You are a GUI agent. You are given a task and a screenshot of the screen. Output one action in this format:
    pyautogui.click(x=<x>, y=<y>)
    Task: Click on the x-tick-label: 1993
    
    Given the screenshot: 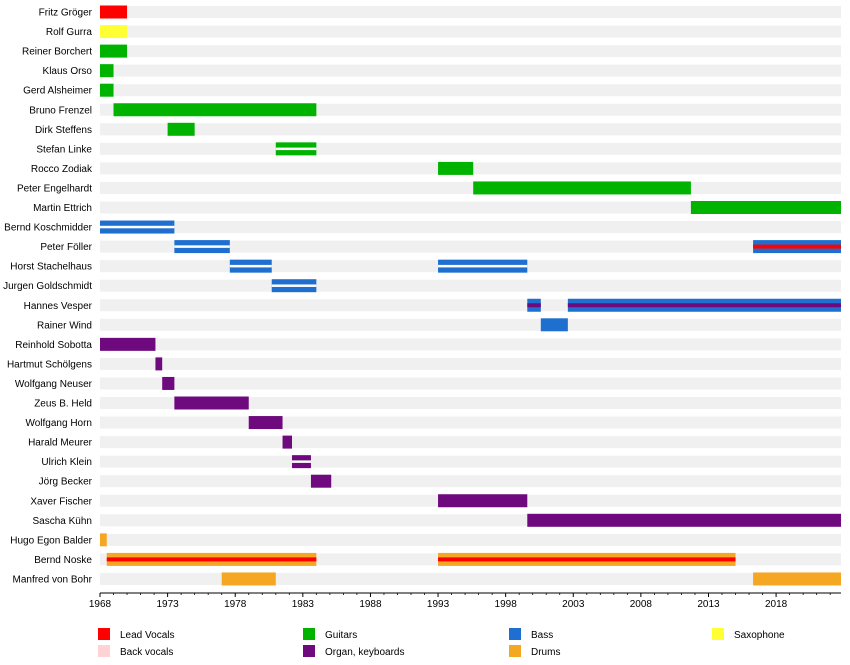 What is the action you would take?
    pyautogui.click(x=438, y=604)
    